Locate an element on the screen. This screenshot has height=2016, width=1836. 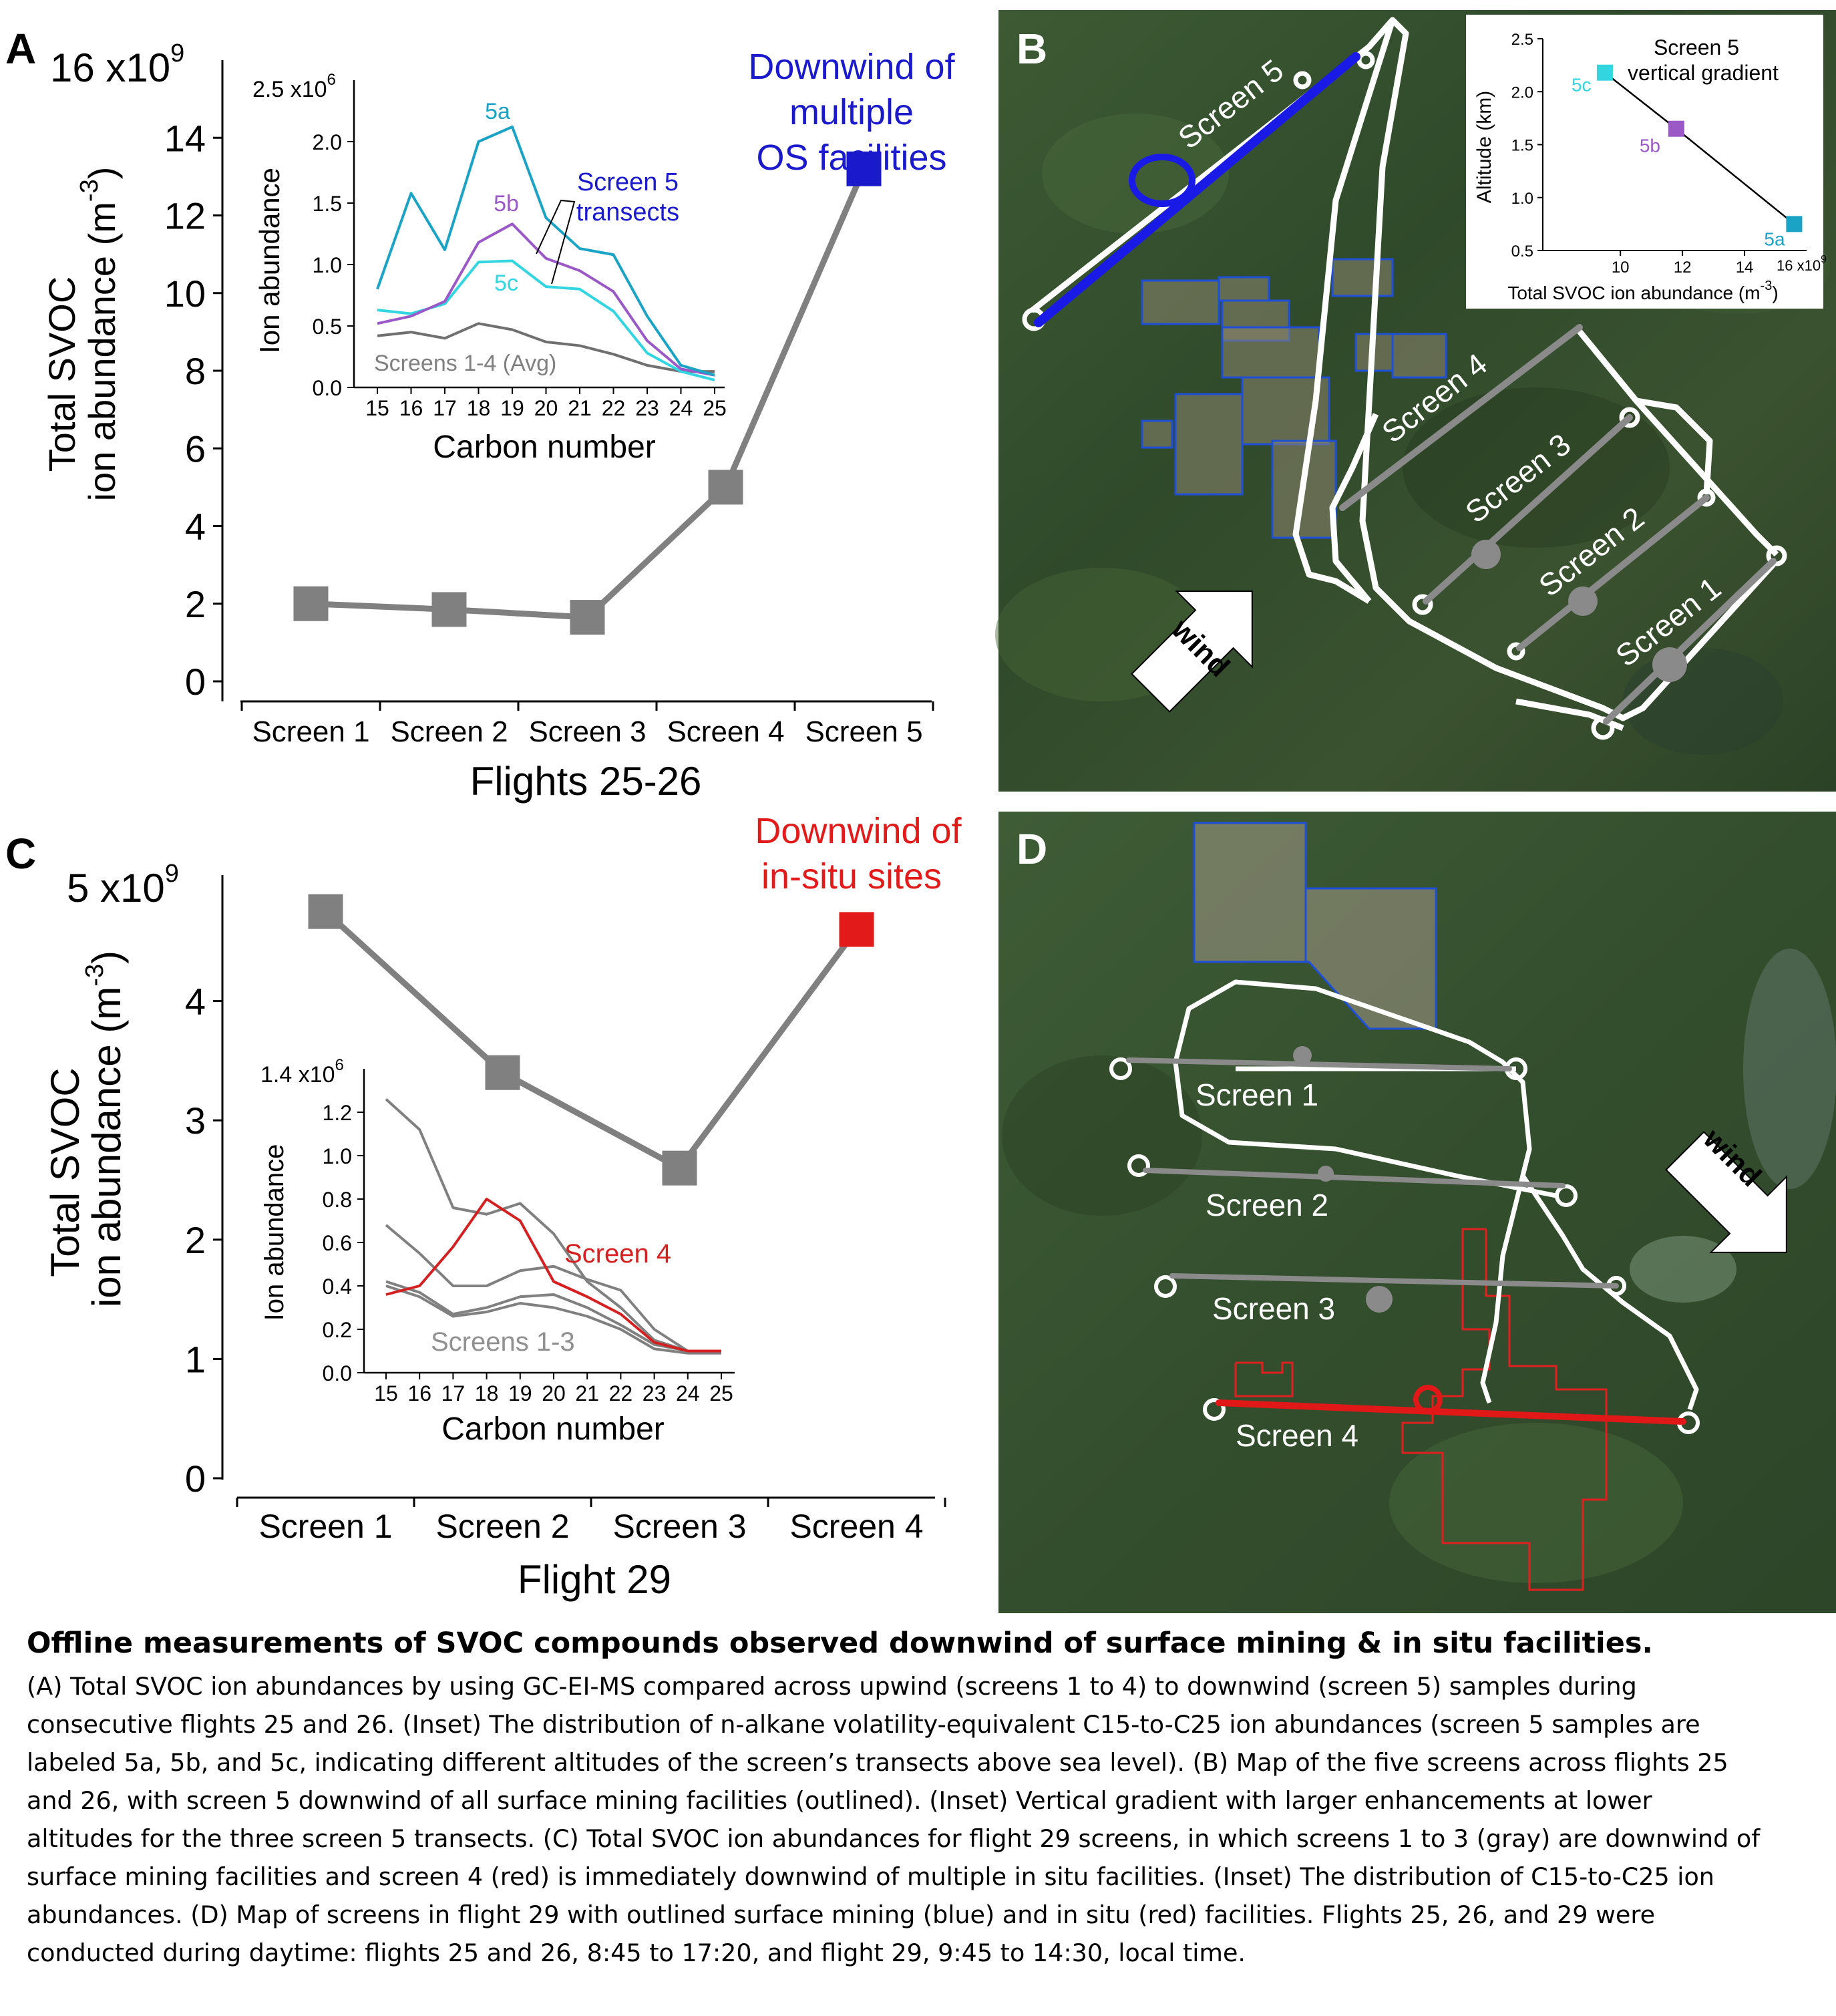
inset-x-axis-label: Carbon number is located at coordinates (553, 1429).